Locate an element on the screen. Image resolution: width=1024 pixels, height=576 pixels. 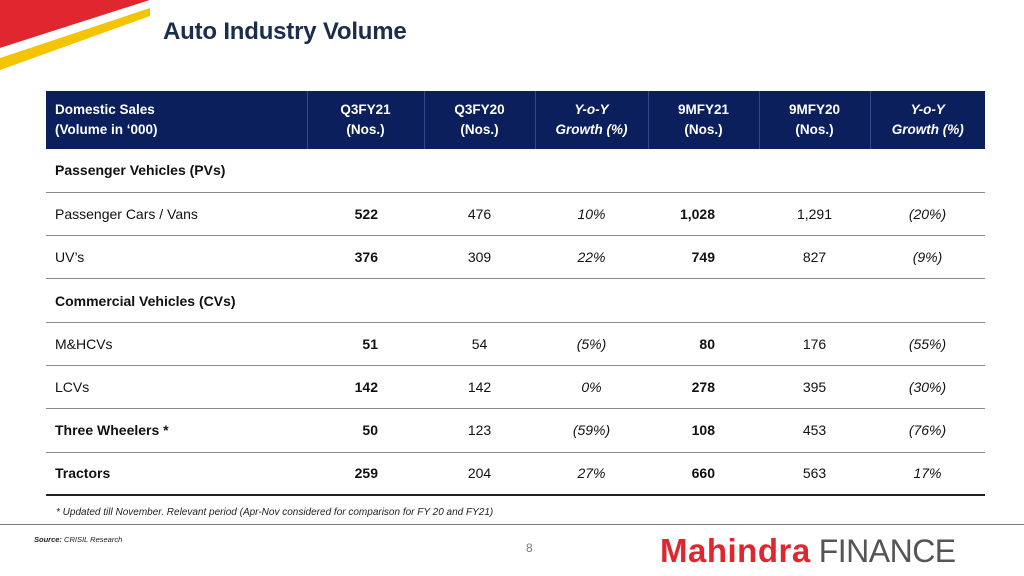
cell-yoy-9m: (55%) is located at coordinates (927, 343).